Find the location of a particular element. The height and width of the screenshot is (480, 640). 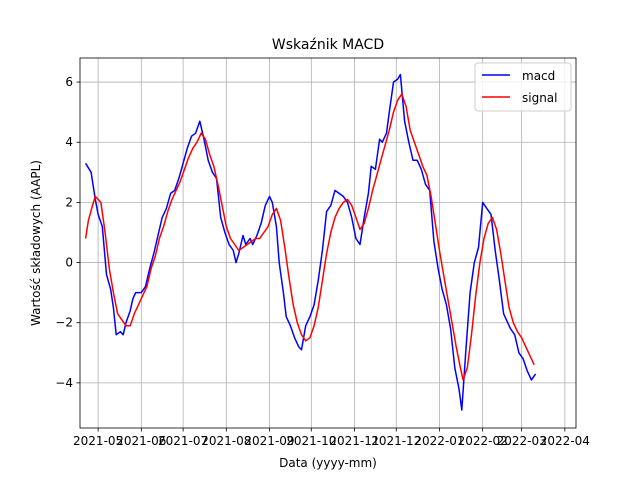

chart-title: Wskaźnik MACD is located at coordinates (328, 45).